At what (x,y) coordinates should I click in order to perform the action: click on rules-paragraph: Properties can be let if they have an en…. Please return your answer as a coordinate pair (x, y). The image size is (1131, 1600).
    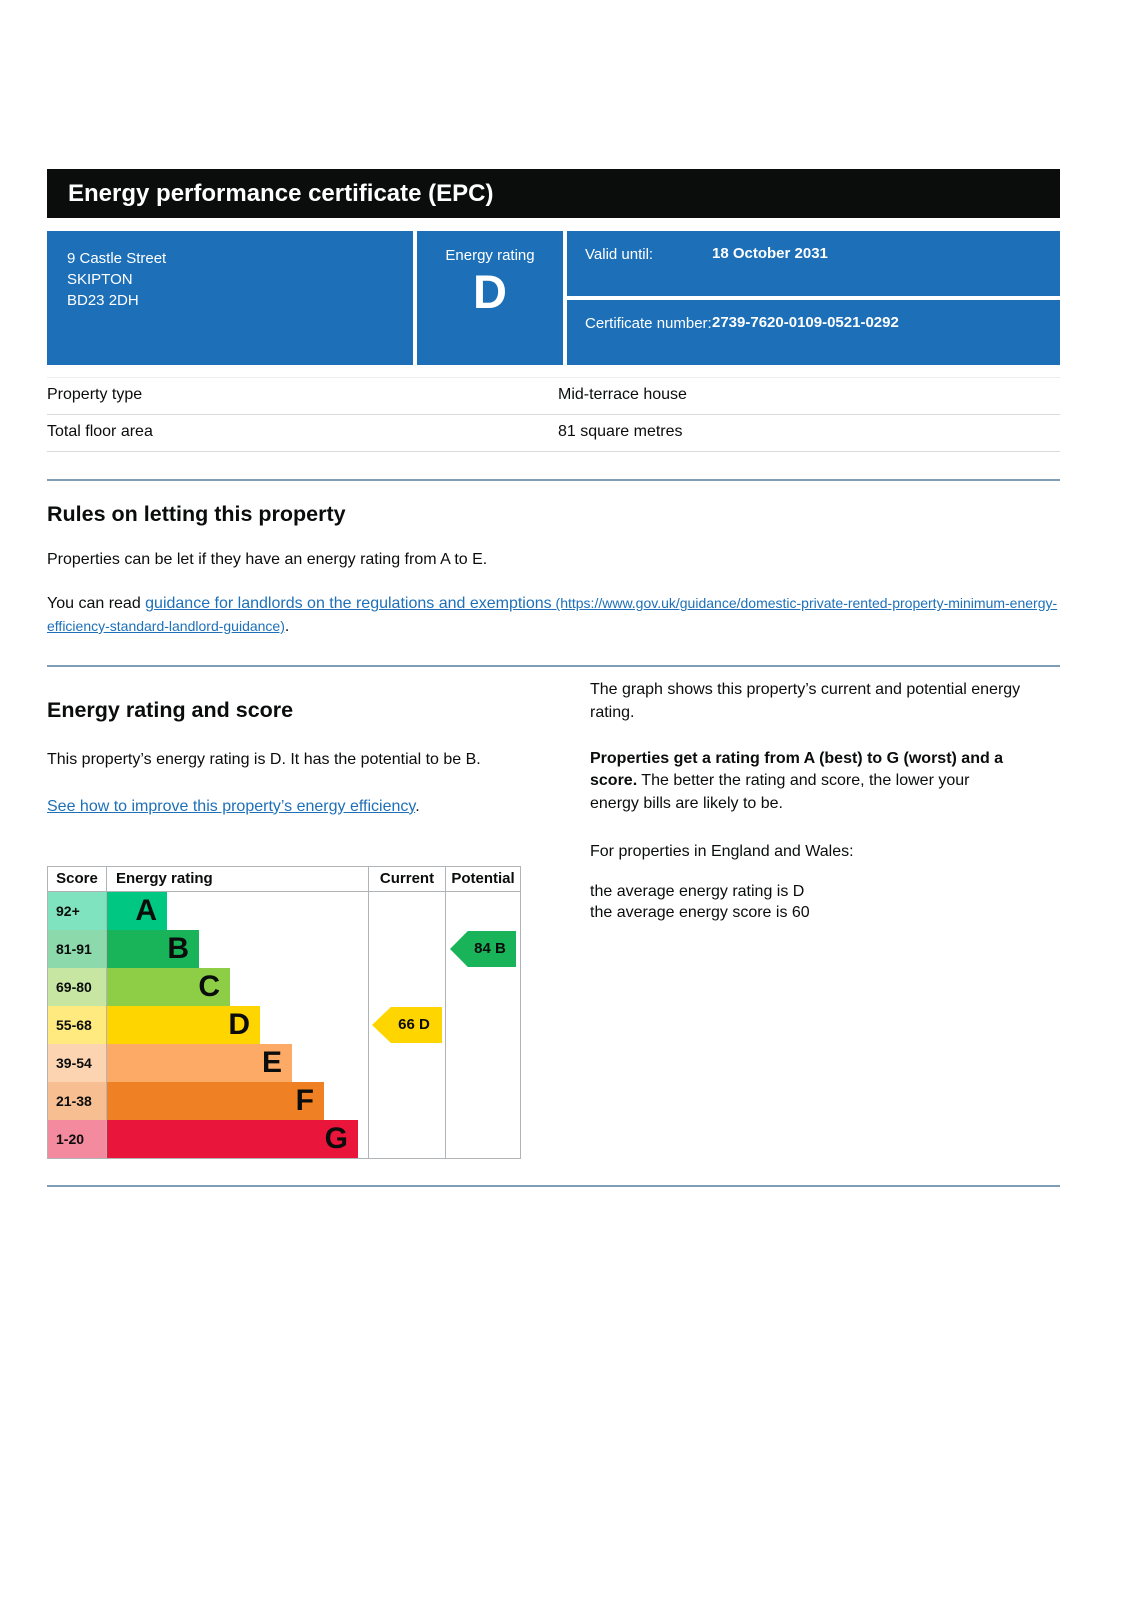
    Looking at the image, I should click on (267, 559).